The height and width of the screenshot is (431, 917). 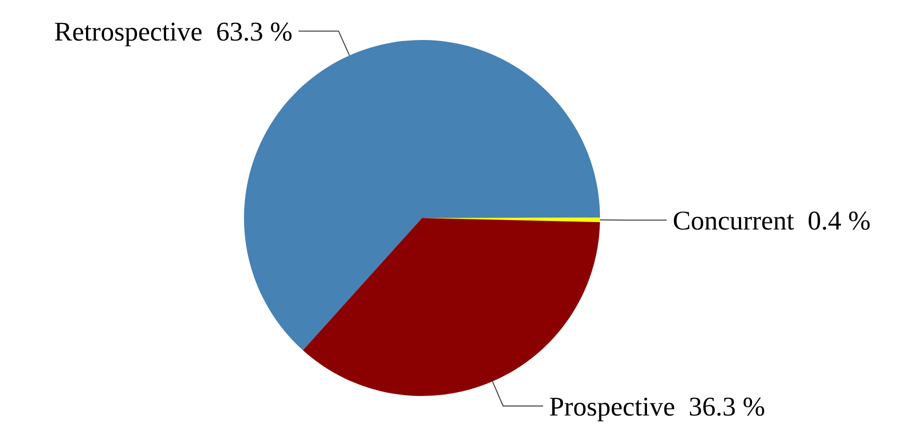 What do you see at coordinates (657, 406) in the screenshot?
I see `slice-label: Prospective 36.3 %` at bounding box center [657, 406].